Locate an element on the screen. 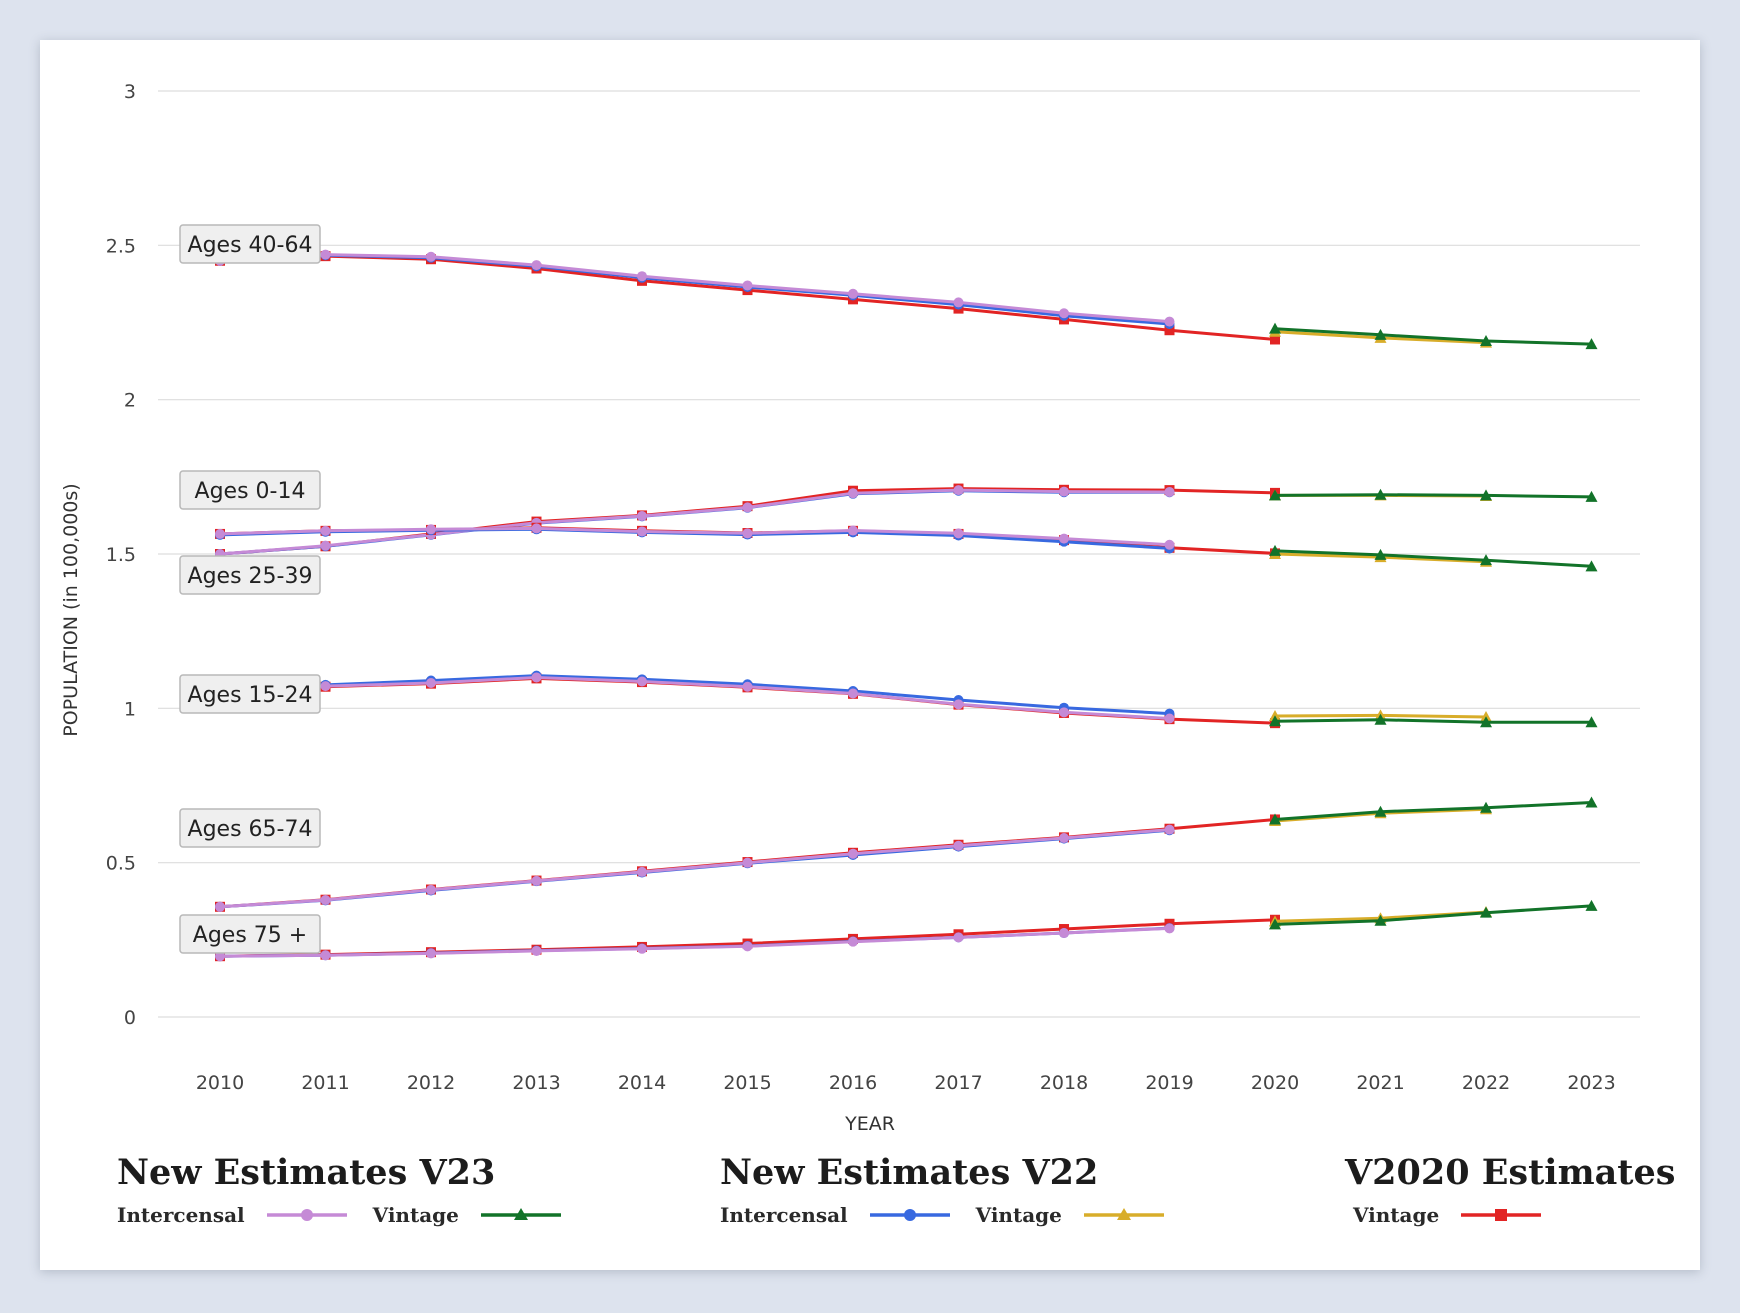 The width and height of the screenshot is (1740, 1313). series-ages-65-74-v23-vintage is located at coordinates (1433, 810).